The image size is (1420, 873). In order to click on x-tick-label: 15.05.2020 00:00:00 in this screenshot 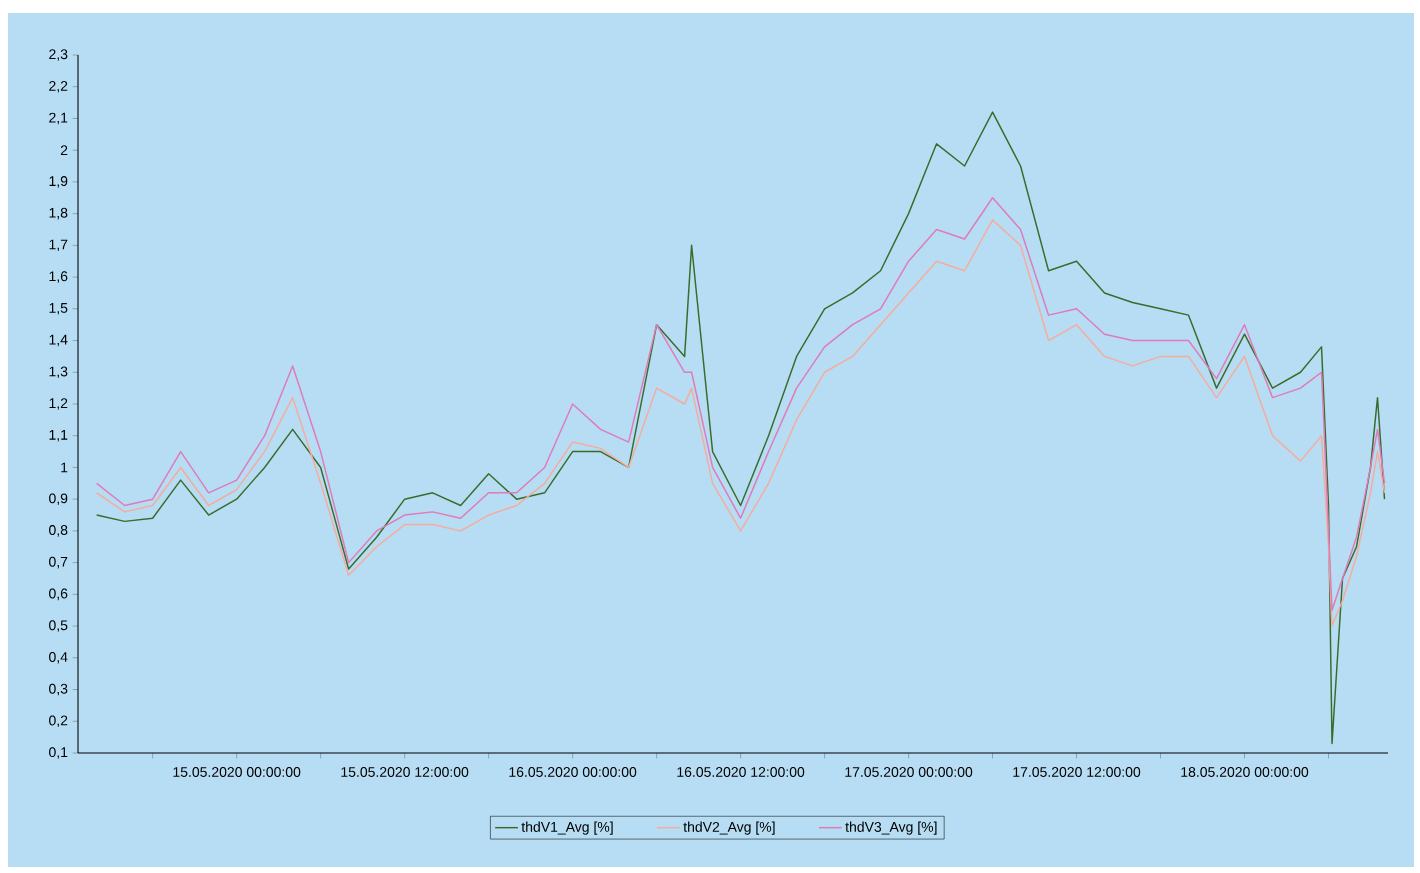, I will do `click(237, 772)`.